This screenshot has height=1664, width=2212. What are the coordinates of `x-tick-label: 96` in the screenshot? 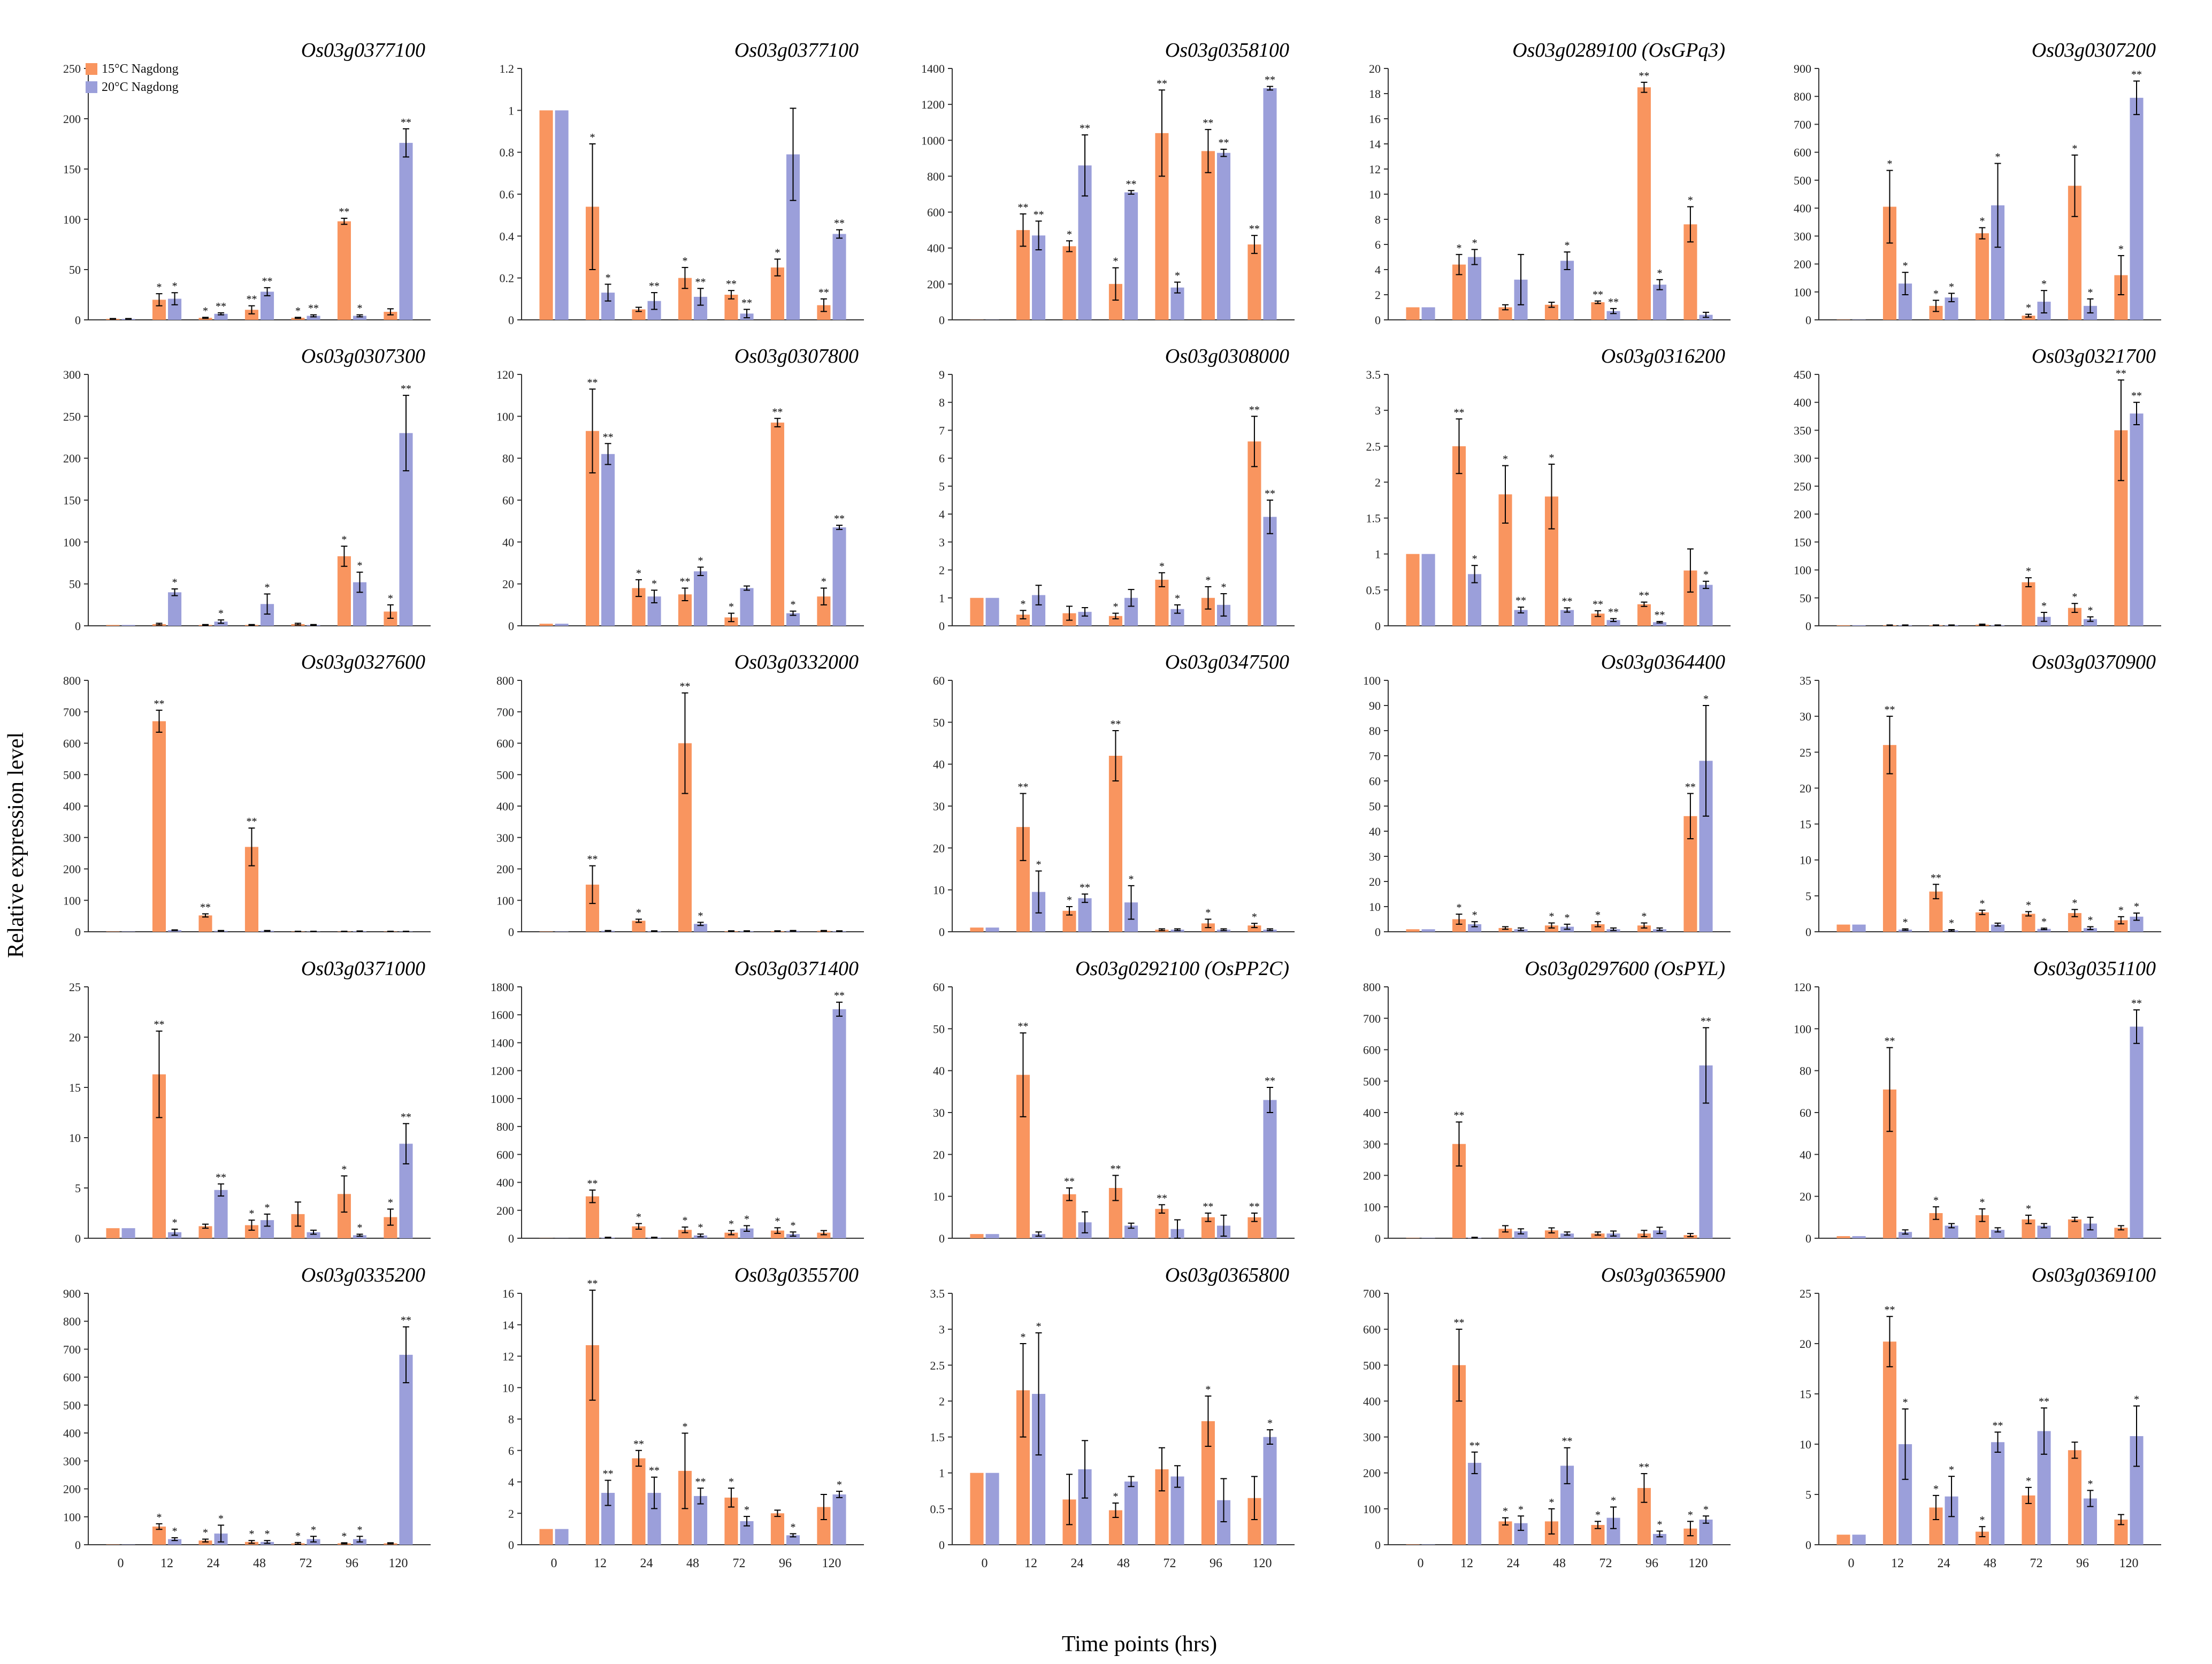 It's located at (352, 1563).